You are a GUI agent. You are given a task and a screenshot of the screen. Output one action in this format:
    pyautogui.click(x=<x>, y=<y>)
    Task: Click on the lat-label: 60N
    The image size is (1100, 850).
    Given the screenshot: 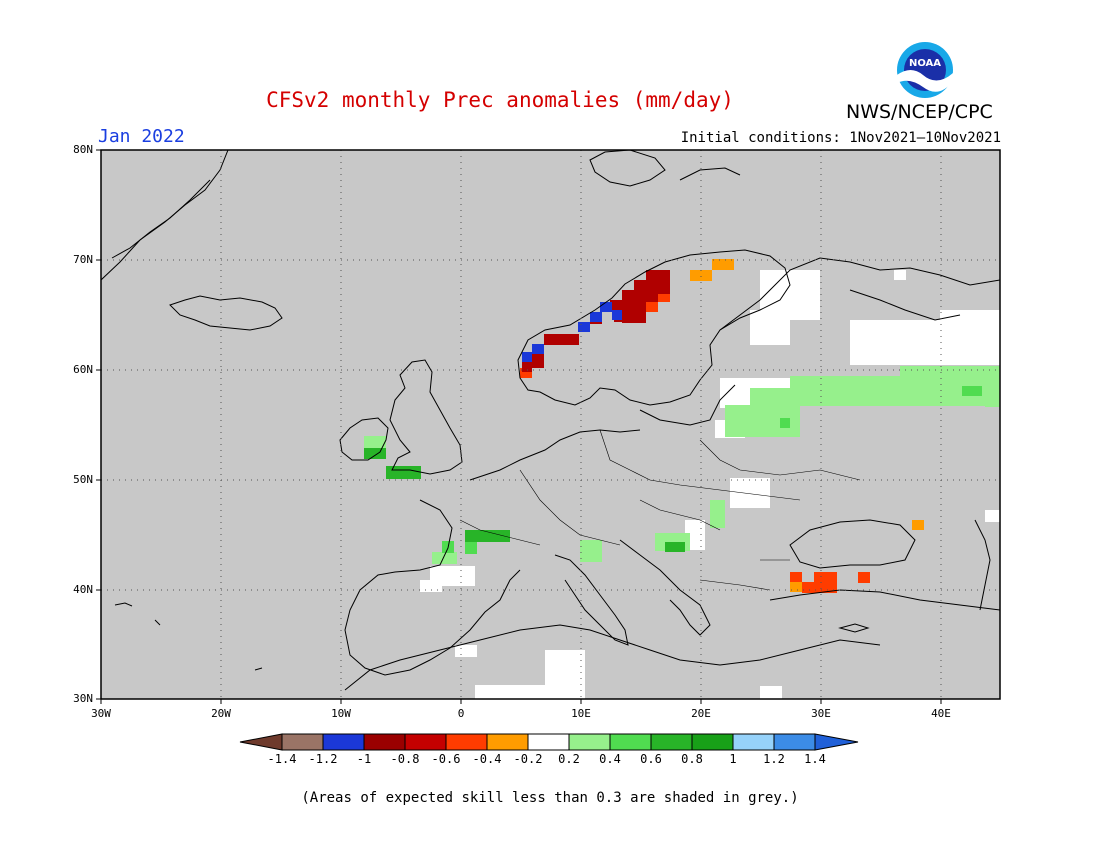 What is the action you would take?
    pyautogui.click(x=83, y=369)
    